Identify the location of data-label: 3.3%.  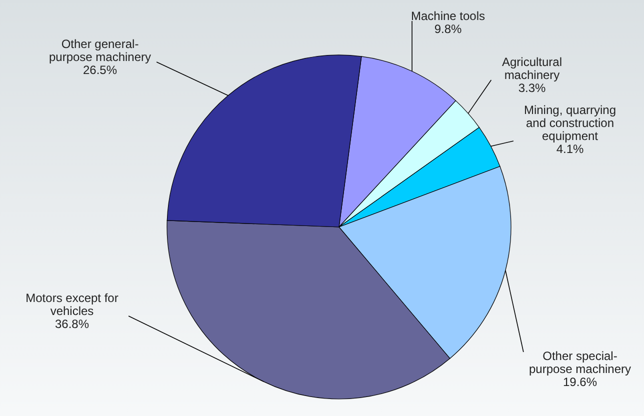
(532, 88).